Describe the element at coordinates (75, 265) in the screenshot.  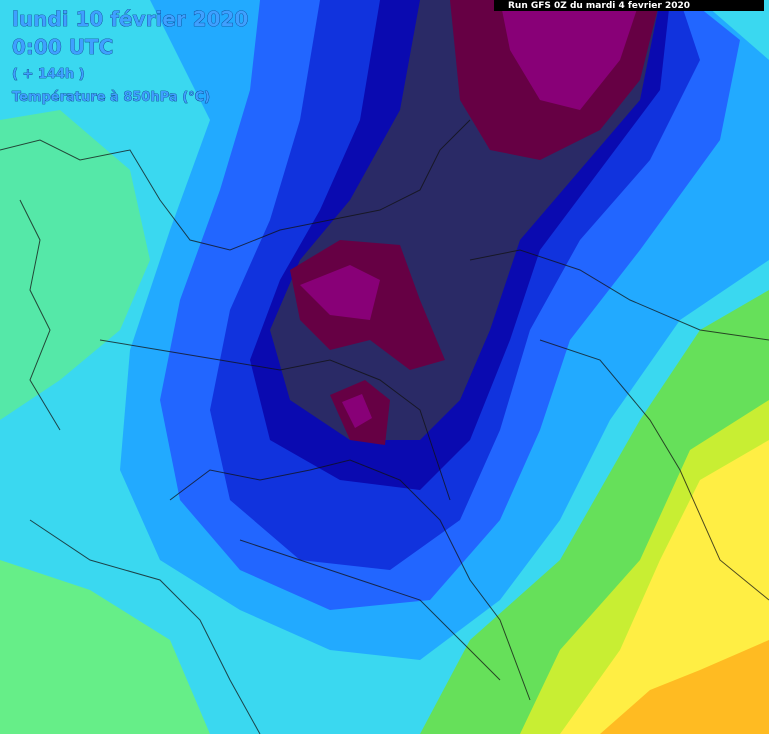
I see `field-green-west` at that location.